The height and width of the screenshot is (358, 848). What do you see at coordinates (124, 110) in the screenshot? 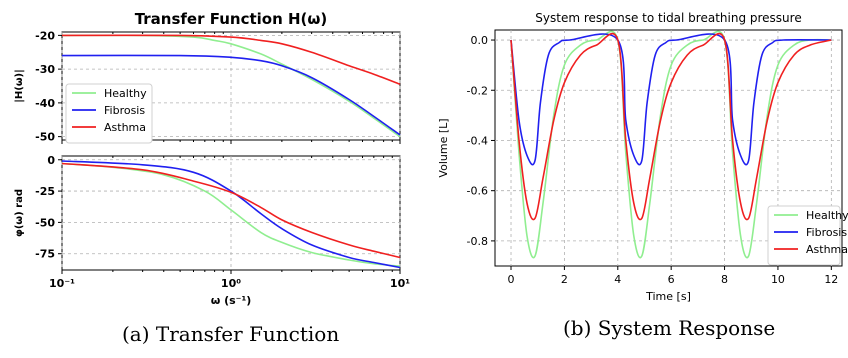
I see `legend-label-0-fibrosis: Fibrosis` at bounding box center [124, 110].